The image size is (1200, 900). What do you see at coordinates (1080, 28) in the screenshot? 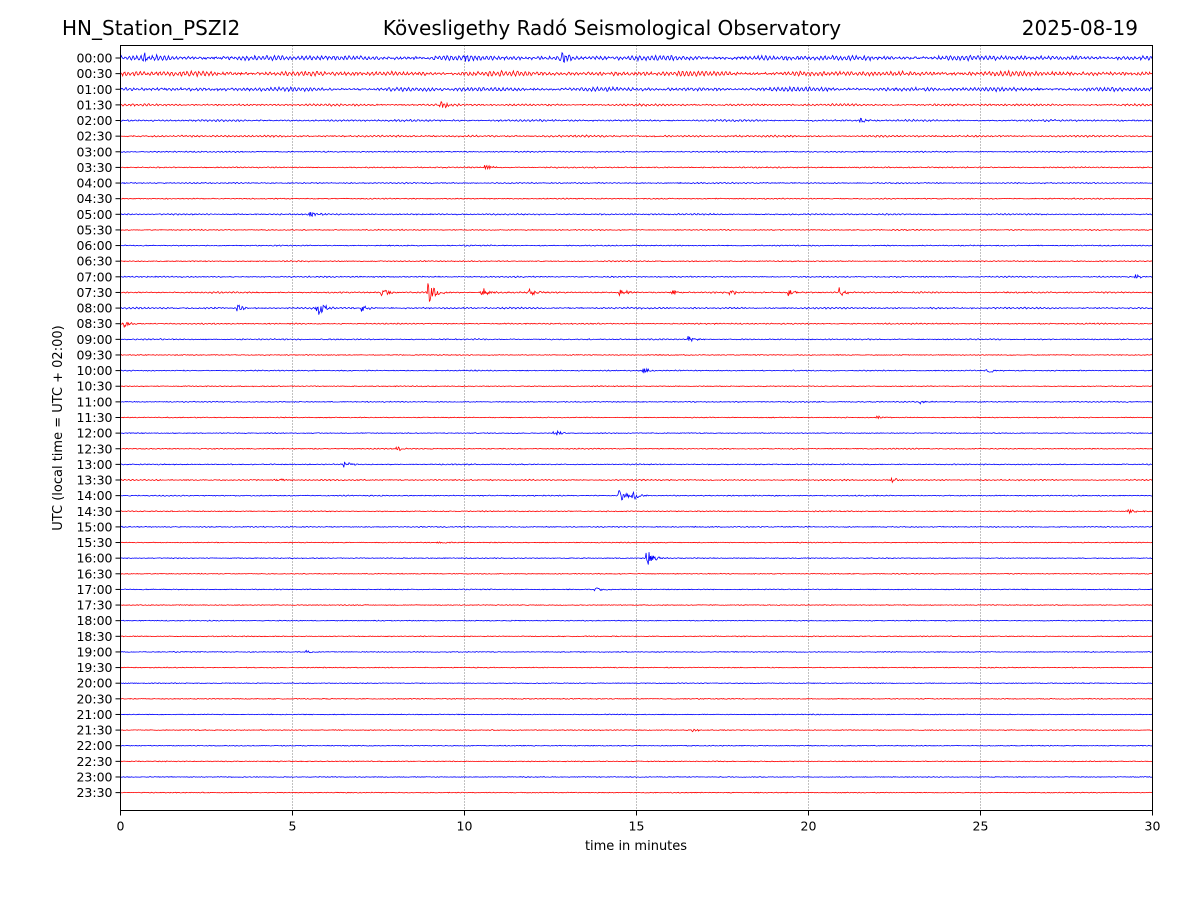
I see `date-title: 2025-08-19` at bounding box center [1080, 28].